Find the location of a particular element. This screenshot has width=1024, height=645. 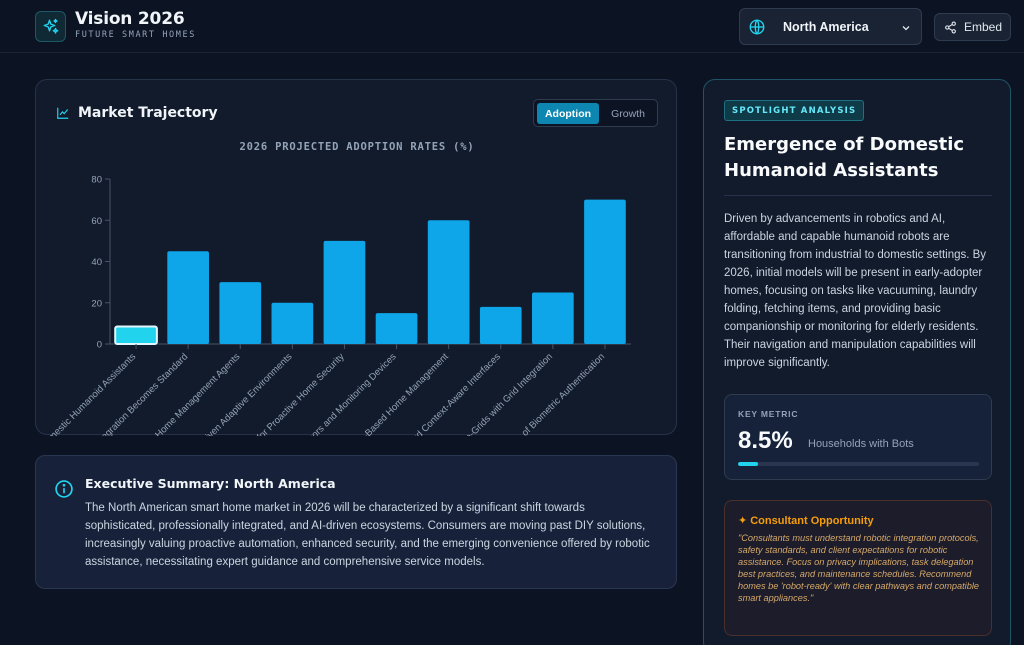

toggle-adoption: Adoption is located at coordinates (568, 113).